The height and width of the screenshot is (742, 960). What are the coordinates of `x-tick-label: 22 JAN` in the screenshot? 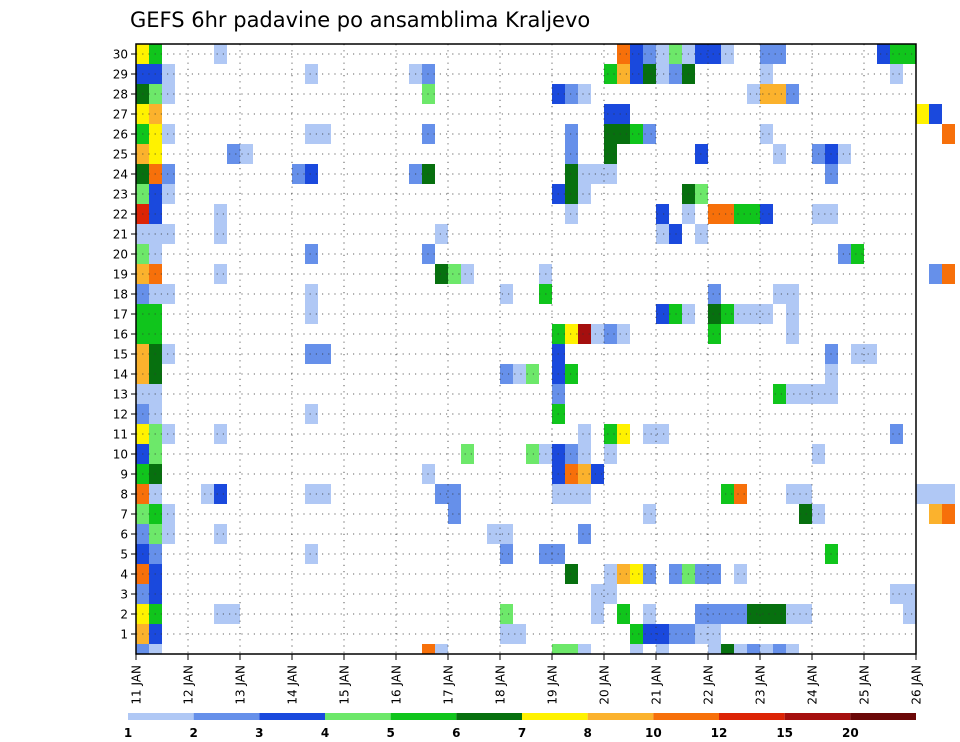 It's located at (709, 685).